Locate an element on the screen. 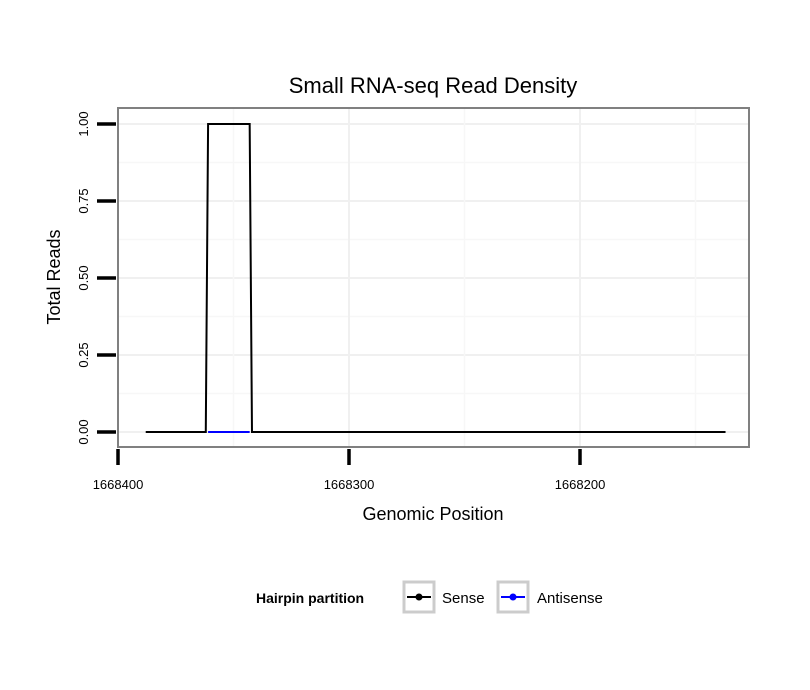 The image size is (810, 690). legend-item-sense: Sense is located at coordinates (443, 597).